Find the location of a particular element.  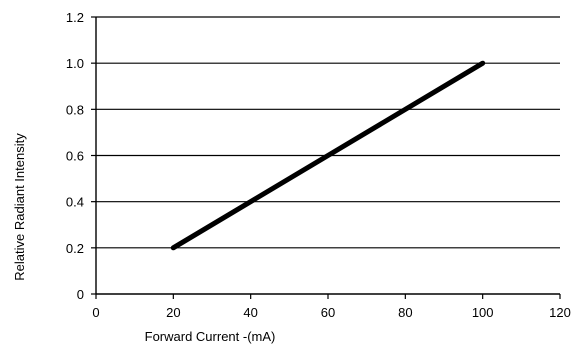

y-tick-label: 1.2 is located at coordinates (75, 17).